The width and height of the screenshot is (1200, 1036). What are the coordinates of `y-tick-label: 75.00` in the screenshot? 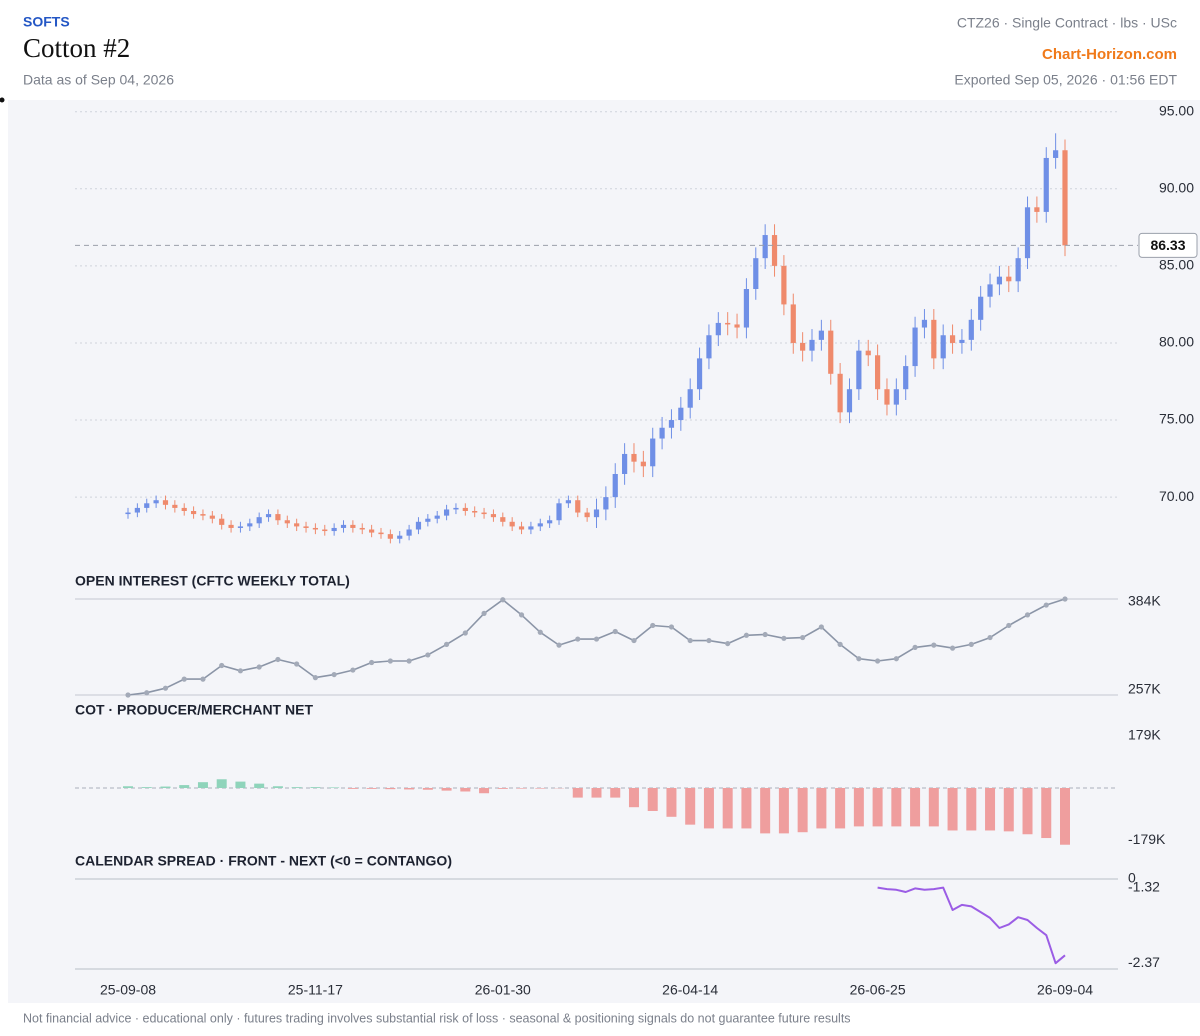 It's located at (1176, 419).